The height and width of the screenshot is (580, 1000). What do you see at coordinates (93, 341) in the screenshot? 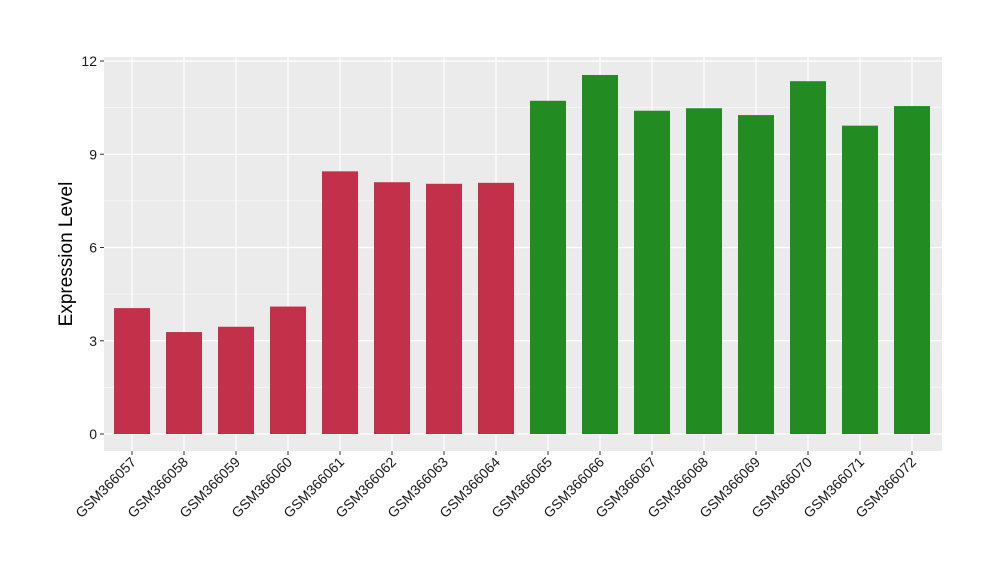
I see `y-tick-label: 3` at bounding box center [93, 341].